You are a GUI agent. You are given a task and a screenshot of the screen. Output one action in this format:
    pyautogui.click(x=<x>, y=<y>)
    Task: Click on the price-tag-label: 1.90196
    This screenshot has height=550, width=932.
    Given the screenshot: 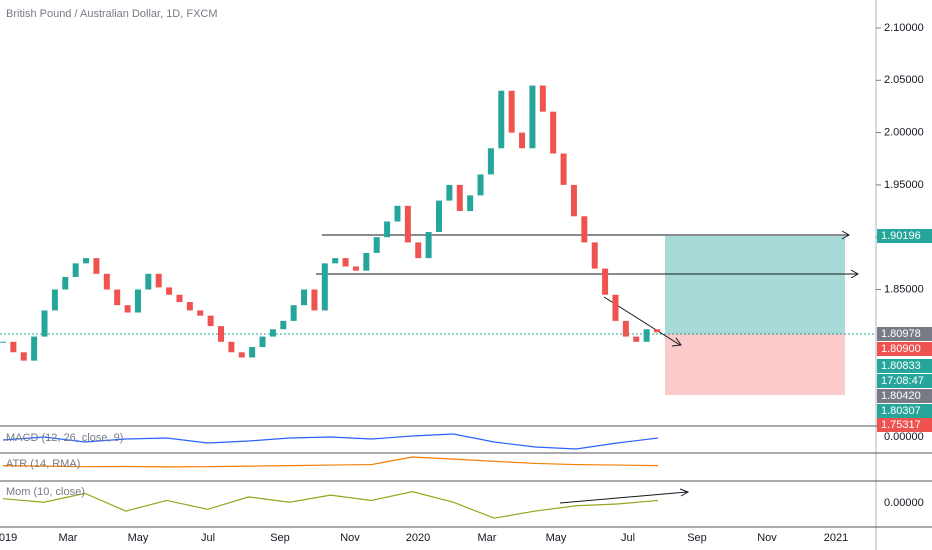 What is the action you would take?
    pyautogui.click(x=901, y=236)
    